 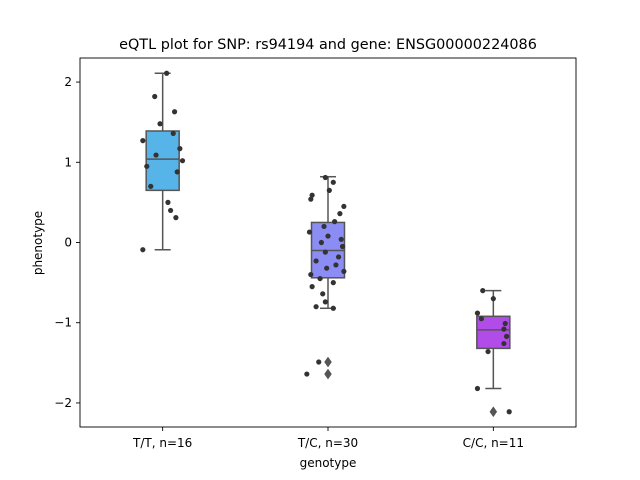 What do you see at coordinates (162, 443) in the screenshot?
I see `x-tick-label: T/T, n=16` at bounding box center [162, 443].